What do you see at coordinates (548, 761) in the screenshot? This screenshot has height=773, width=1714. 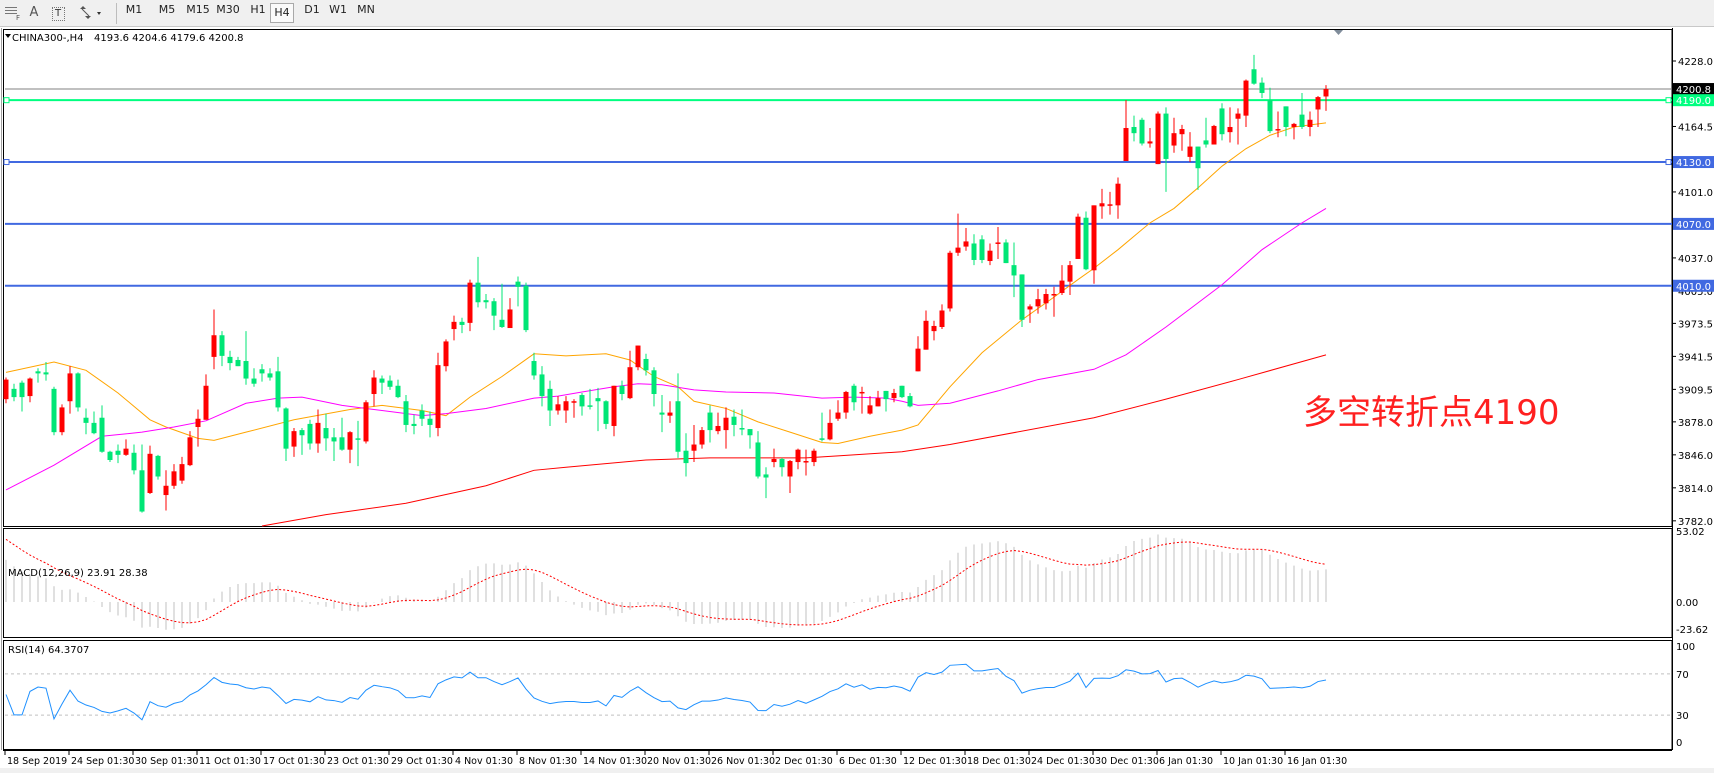 I see `time-tick-label: 8 Nov 01:30` at bounding box center [548, 761].